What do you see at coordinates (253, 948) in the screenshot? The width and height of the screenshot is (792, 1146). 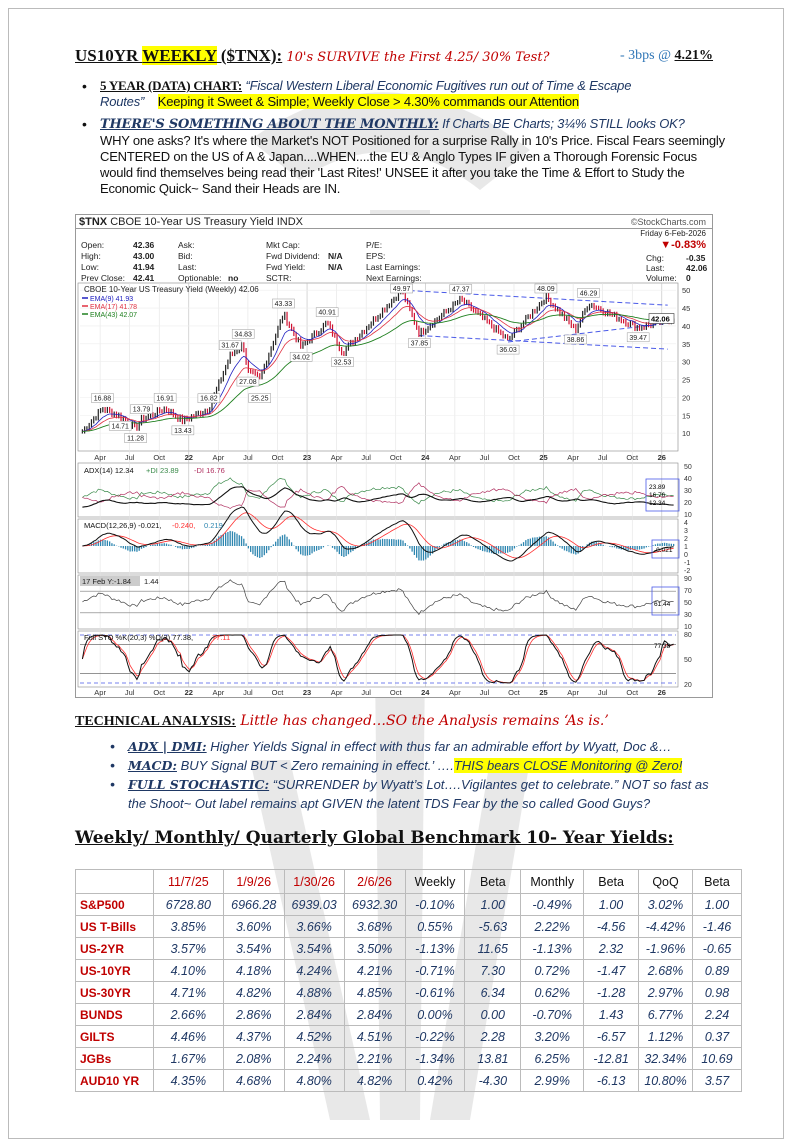 I see `table-cell: 3.54%` at bounding box center [253, 948].